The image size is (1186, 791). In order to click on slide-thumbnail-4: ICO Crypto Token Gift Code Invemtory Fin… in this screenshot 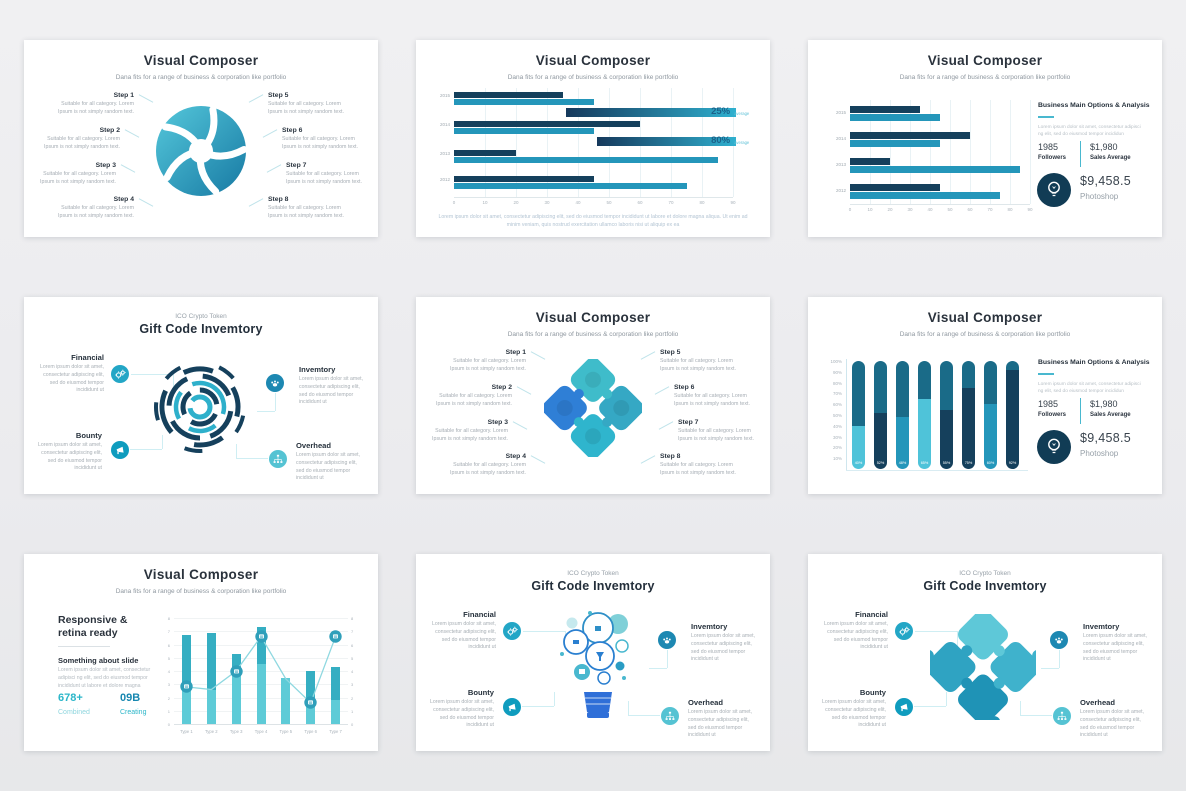, I will do `click(201, 395)`.